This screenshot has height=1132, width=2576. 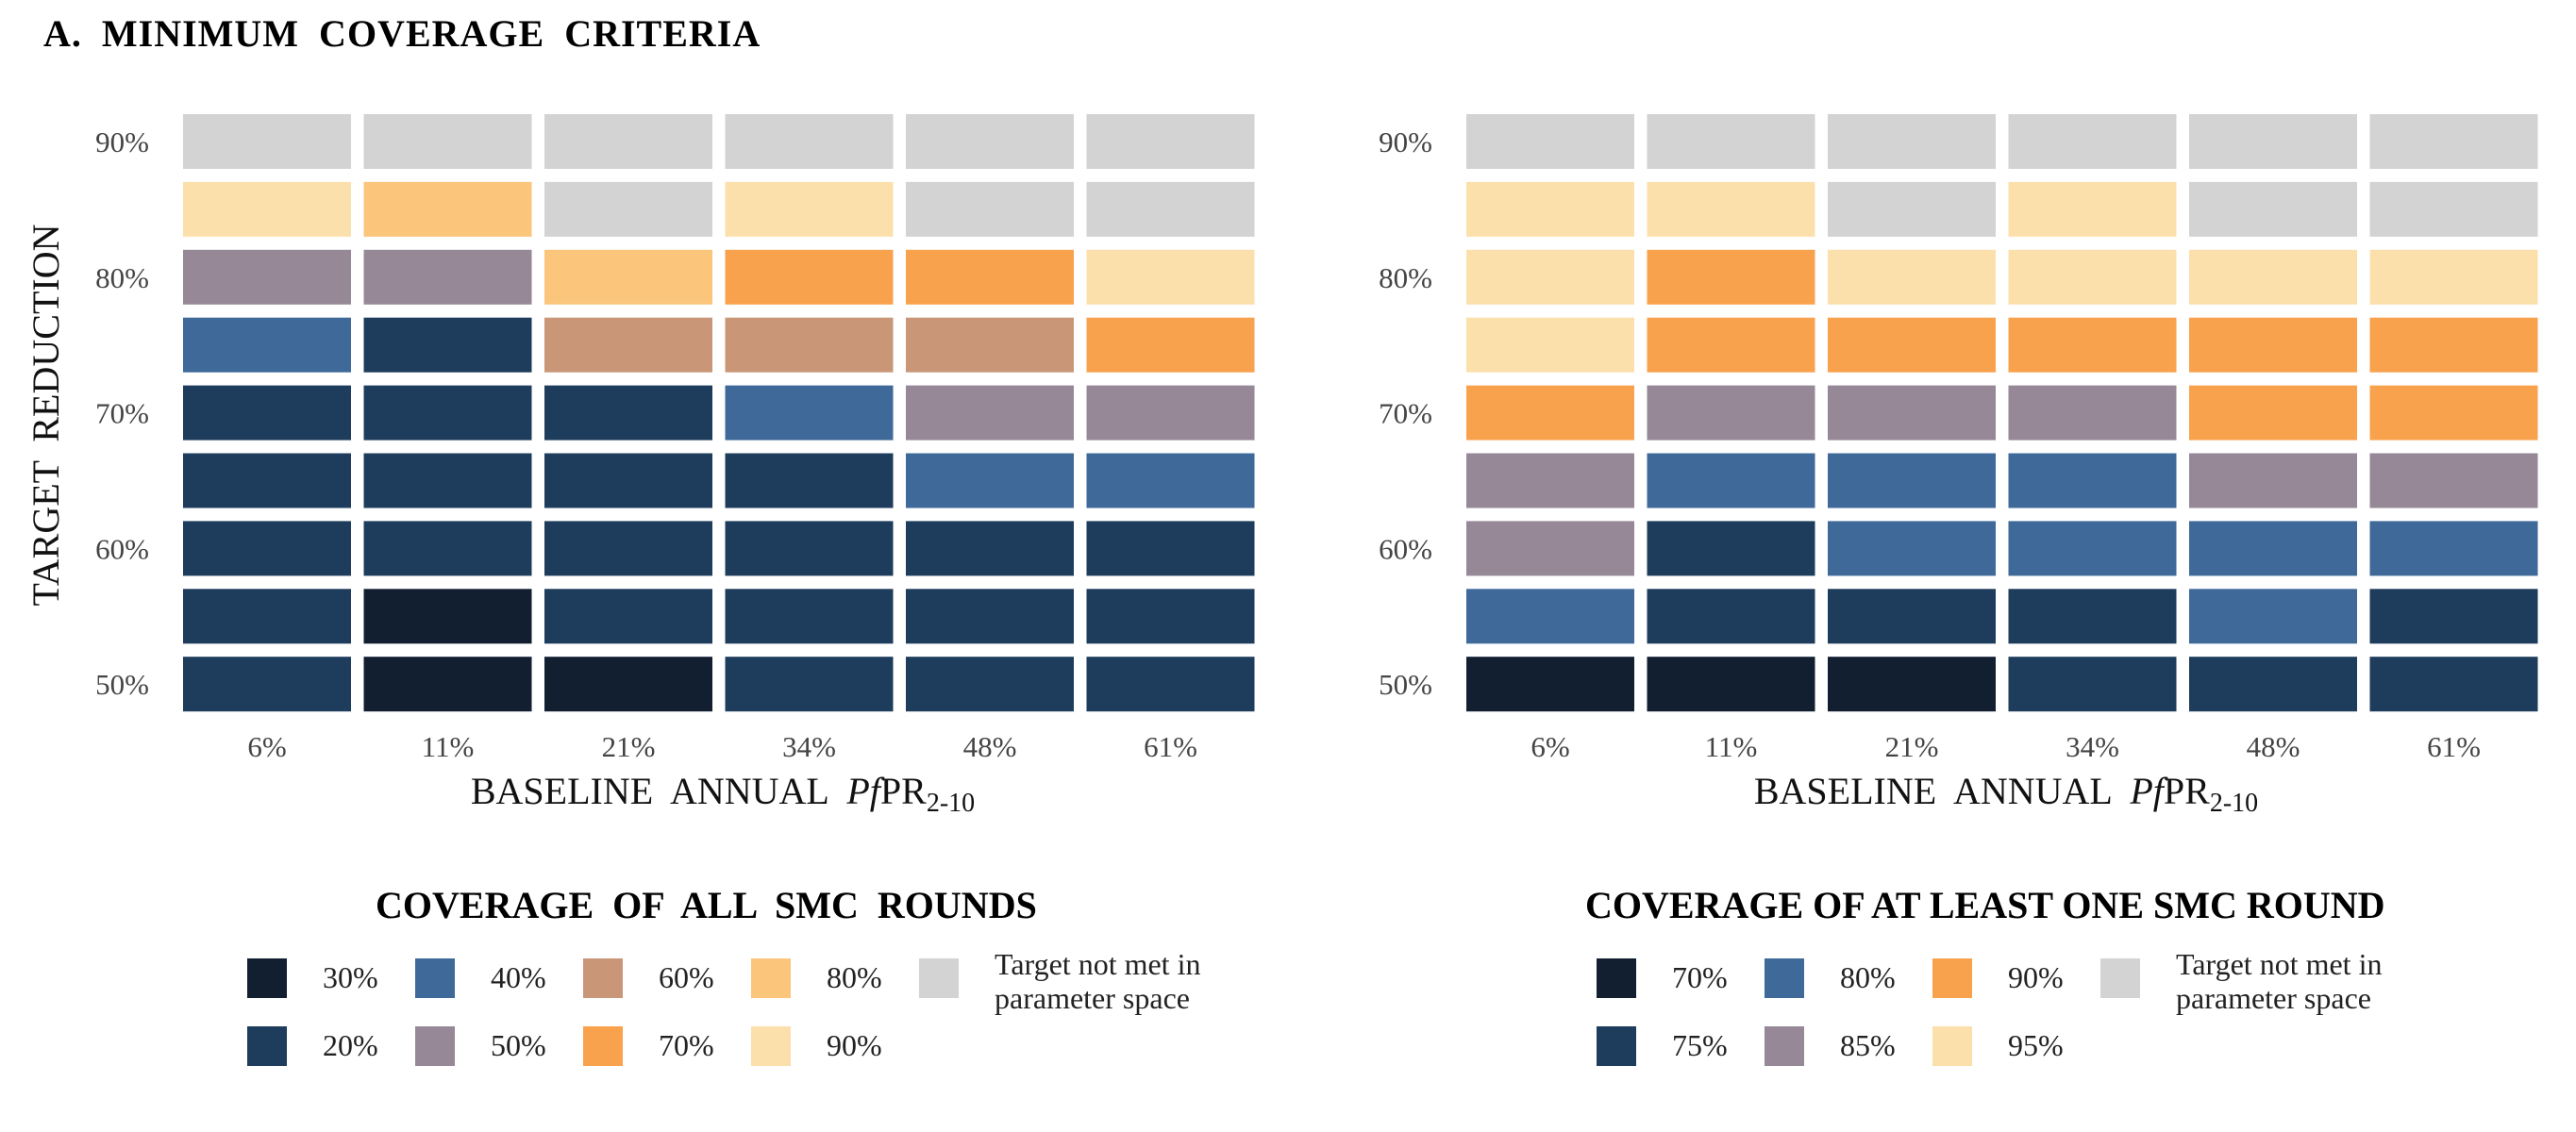 What do you see at coordinates (1170, 746) in the screenshot?
I see `x-tick-label: 61%` at bounding box center [1170, 746].